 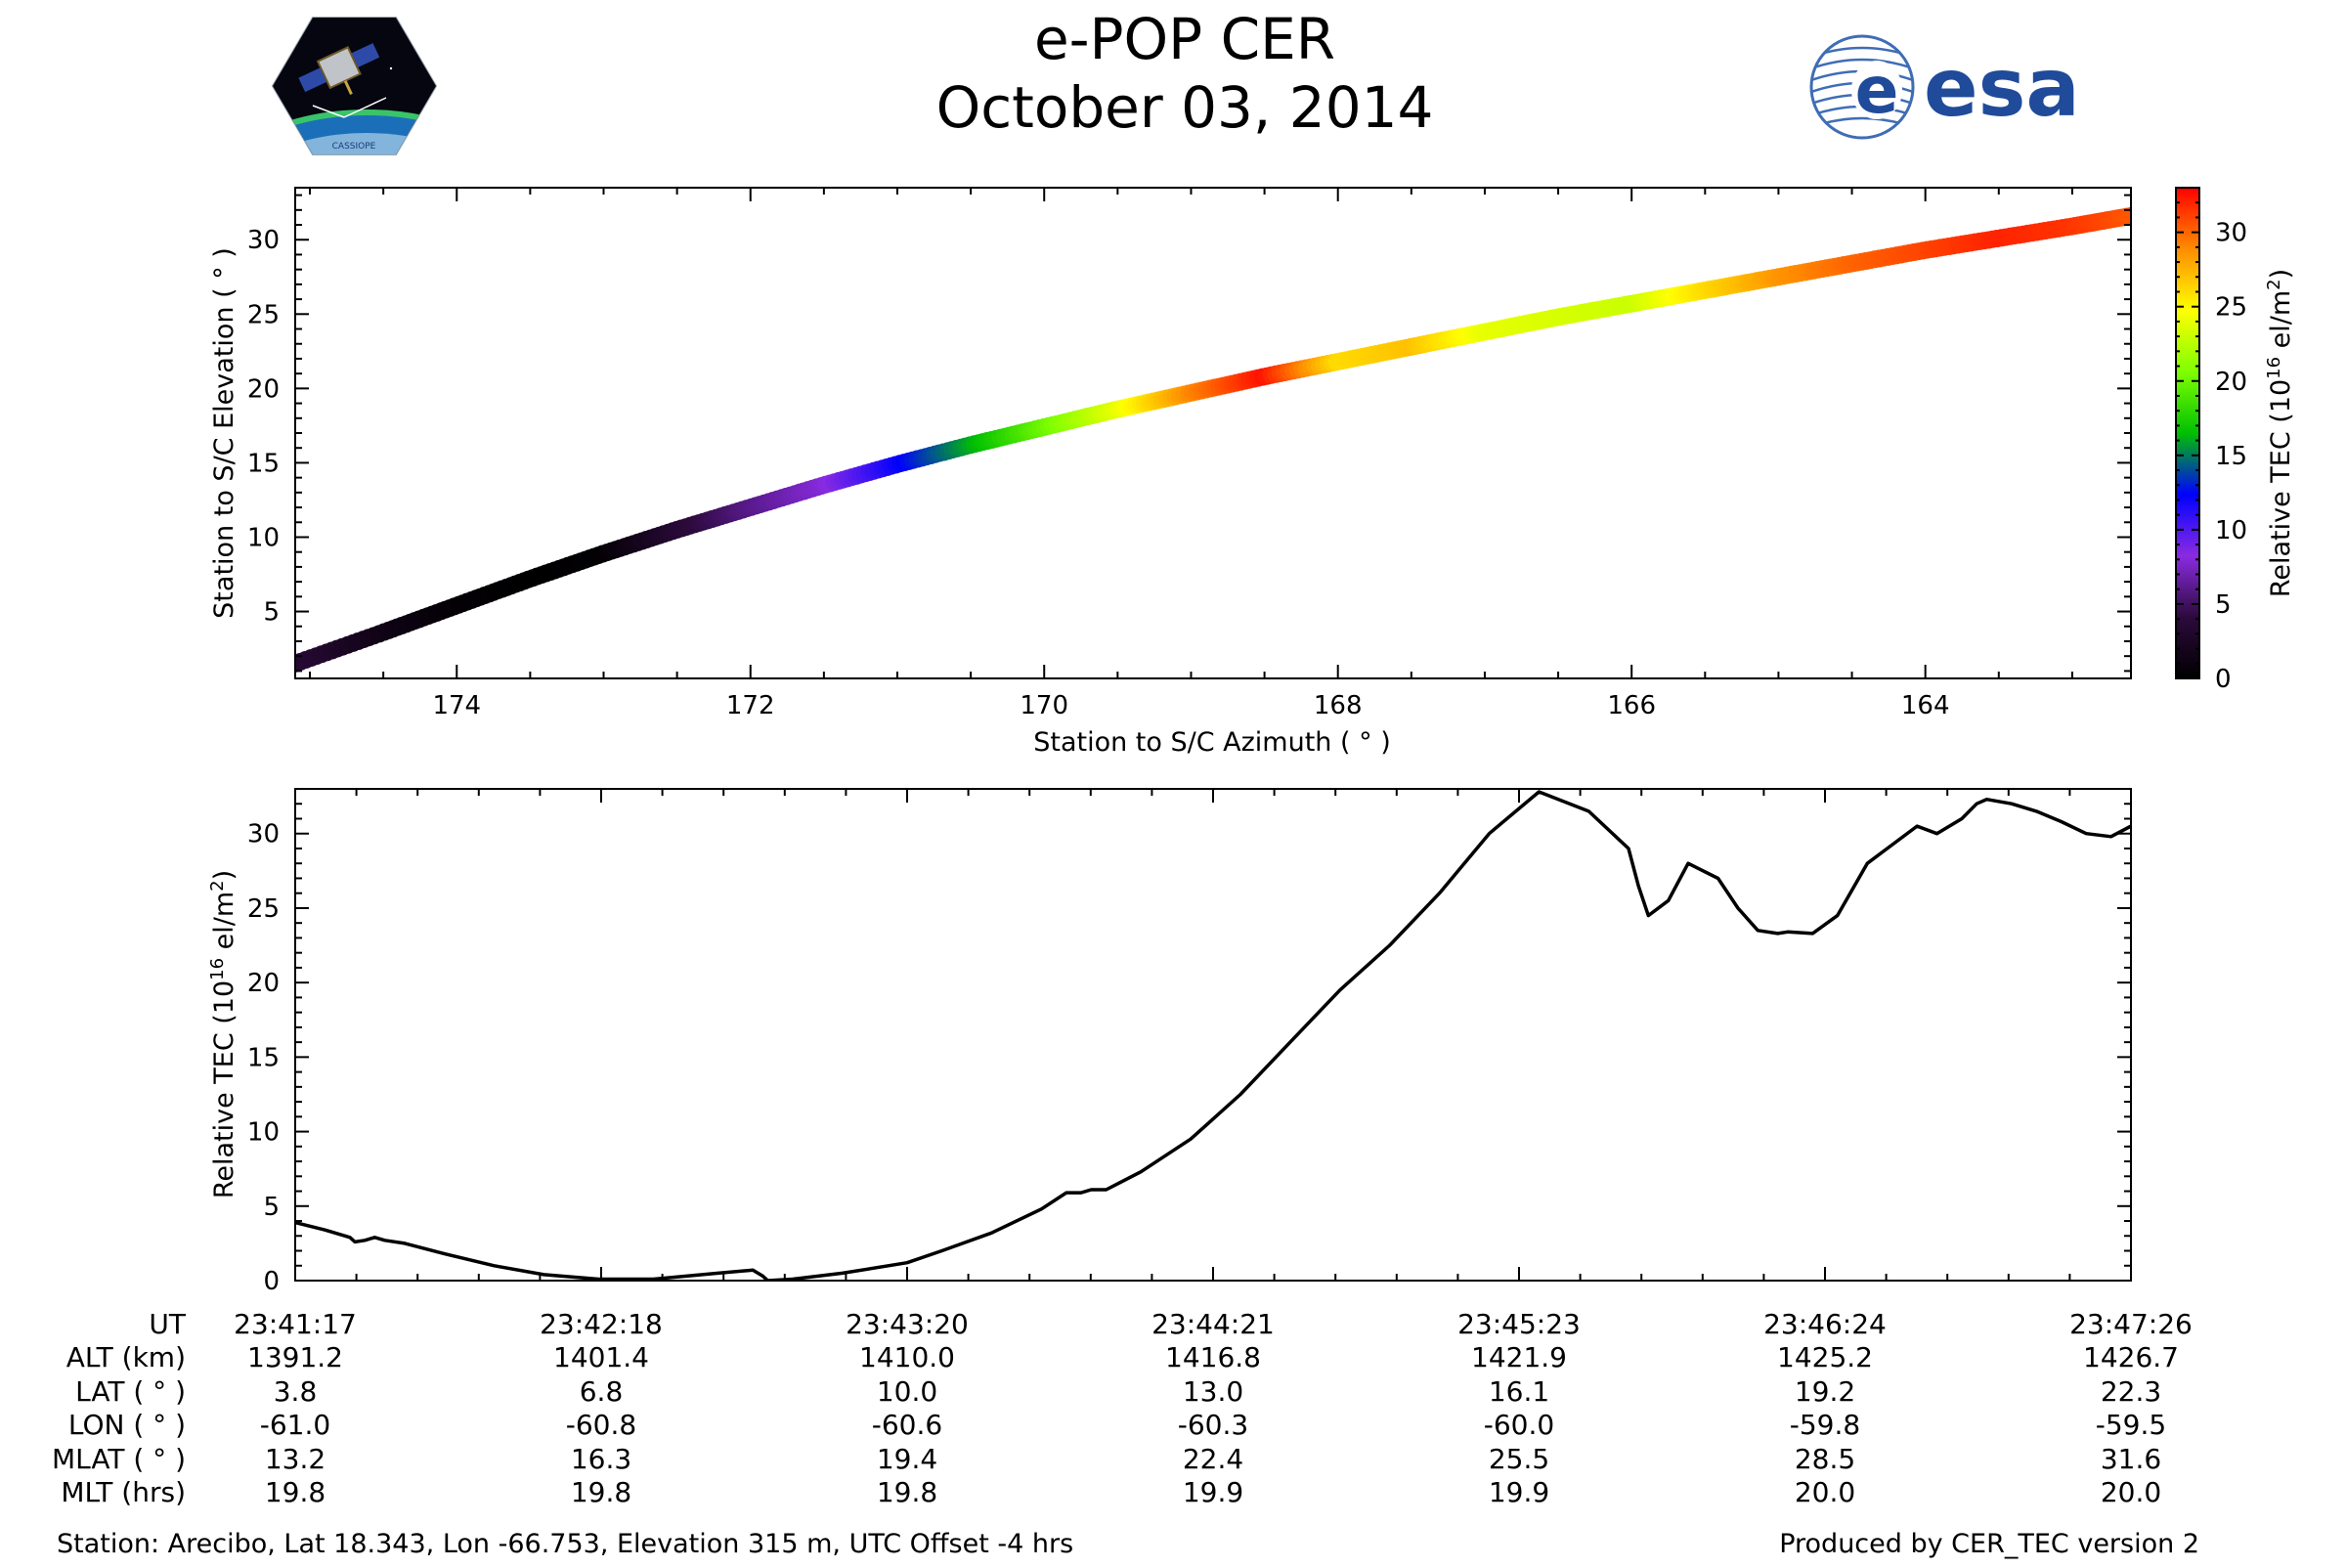 What do you see at coordinates (1519, 1391) in the screenshot?
I see `table-cell: 16.1` at bounding box center [1519, 1391].